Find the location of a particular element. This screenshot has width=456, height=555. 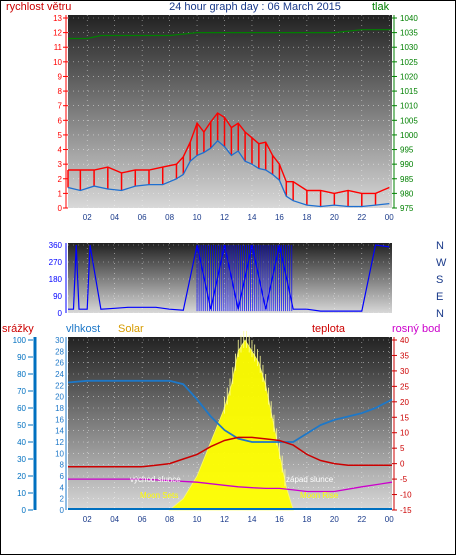

rain-tick-label: 40 is located at coordinates (21, 442).